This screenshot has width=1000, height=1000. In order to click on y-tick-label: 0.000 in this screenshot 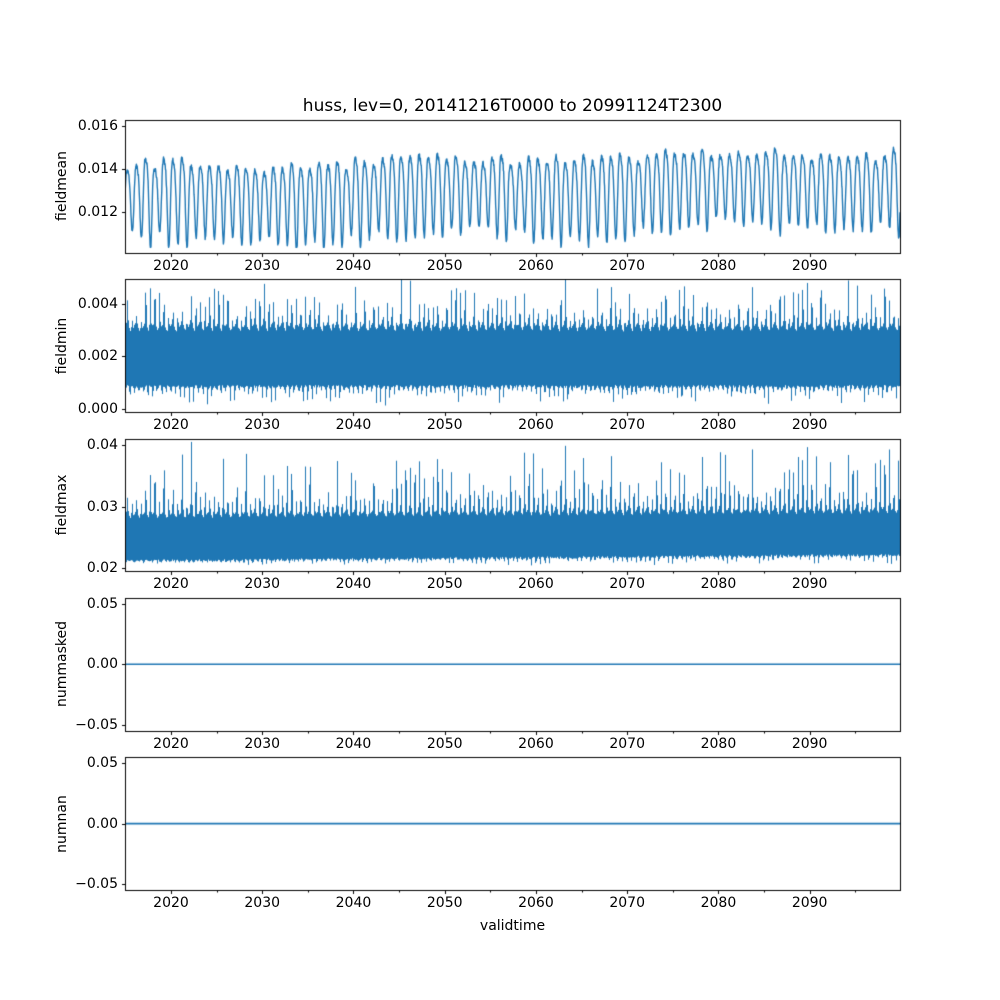, I will do `click(97, 408)`.